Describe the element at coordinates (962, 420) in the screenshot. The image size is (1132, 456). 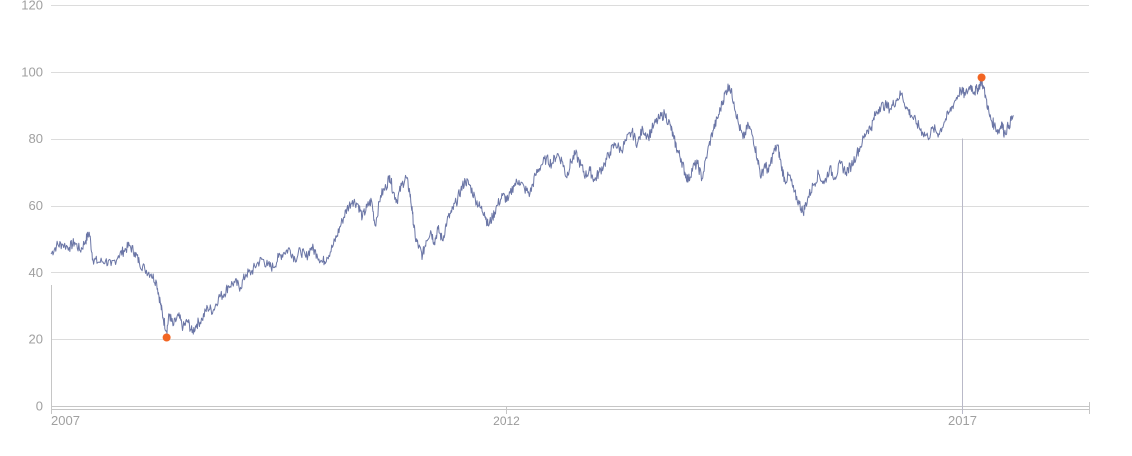
I see `x-tick-label-2017: 2017` at that location.